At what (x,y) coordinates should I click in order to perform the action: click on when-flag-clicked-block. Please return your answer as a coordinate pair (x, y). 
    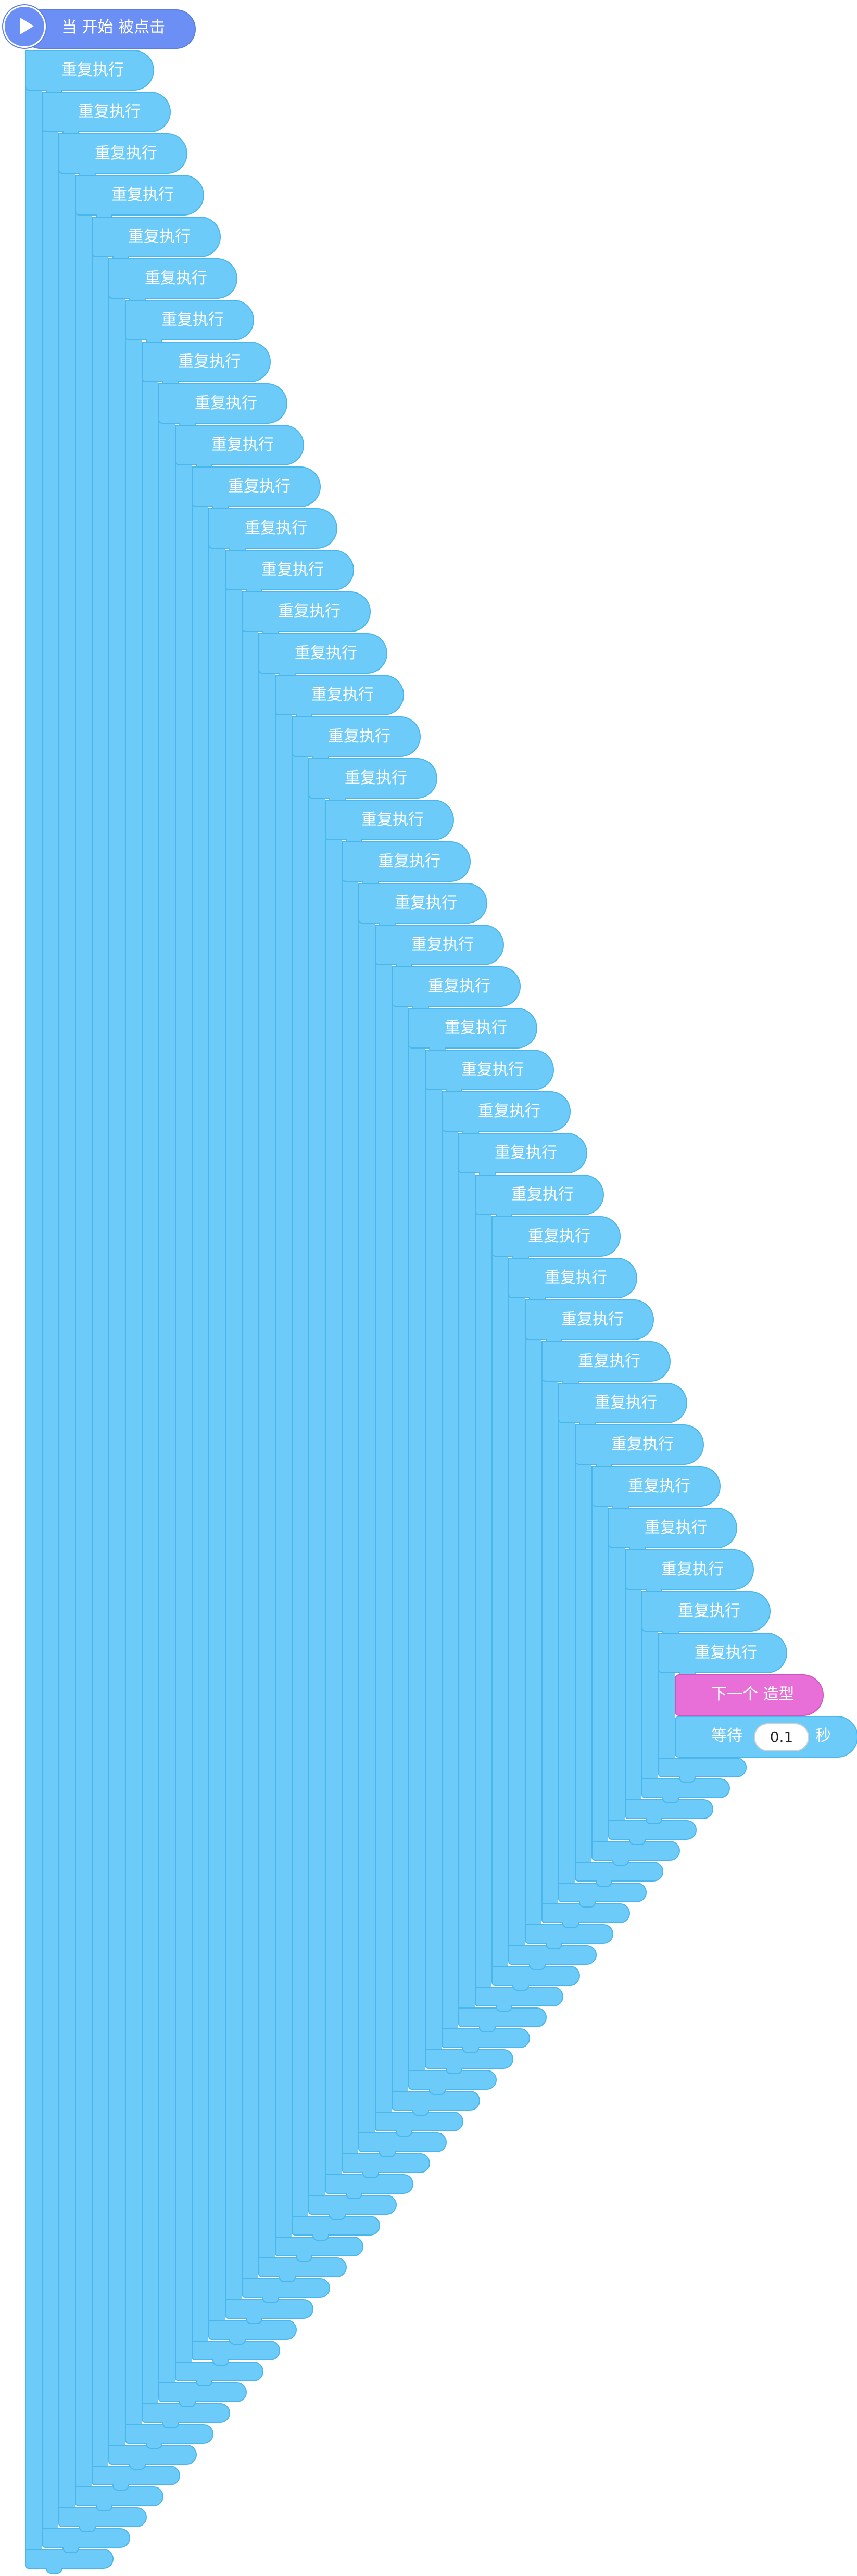
    Looking at the image, I should click on (109, 29).